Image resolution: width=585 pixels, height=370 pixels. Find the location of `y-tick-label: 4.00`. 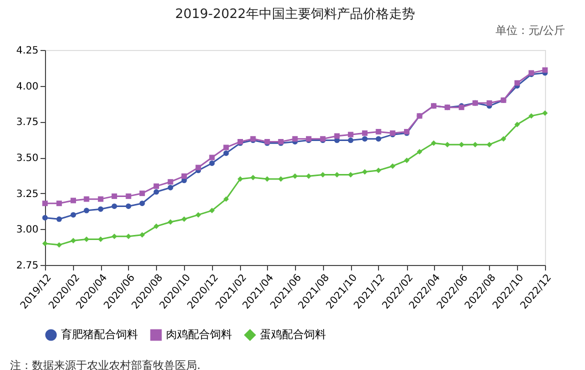

y-tick-label: 4.00 is located at coordinates (27, 86).